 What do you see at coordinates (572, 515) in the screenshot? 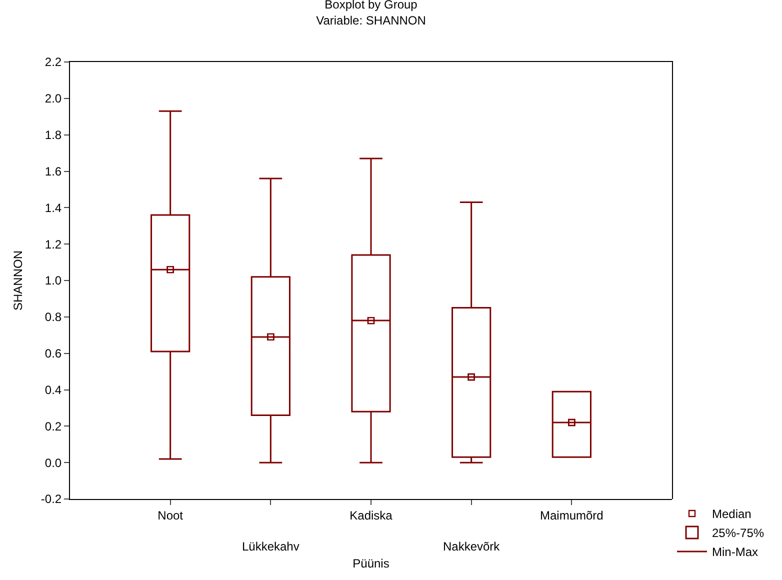
I see `x-tick-label: Maimumõrd` at bounding box center [572, 515].